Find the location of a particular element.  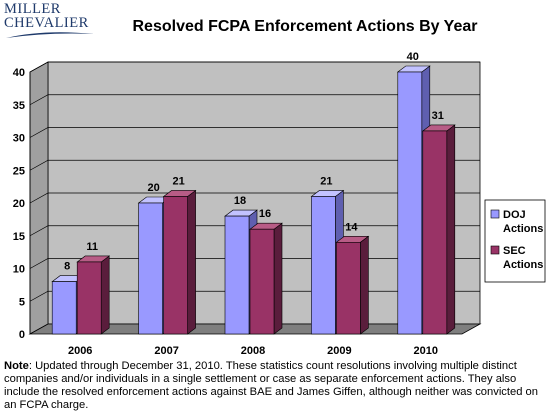

x-tick-label: 2006 is located at coordinates (80, 351).